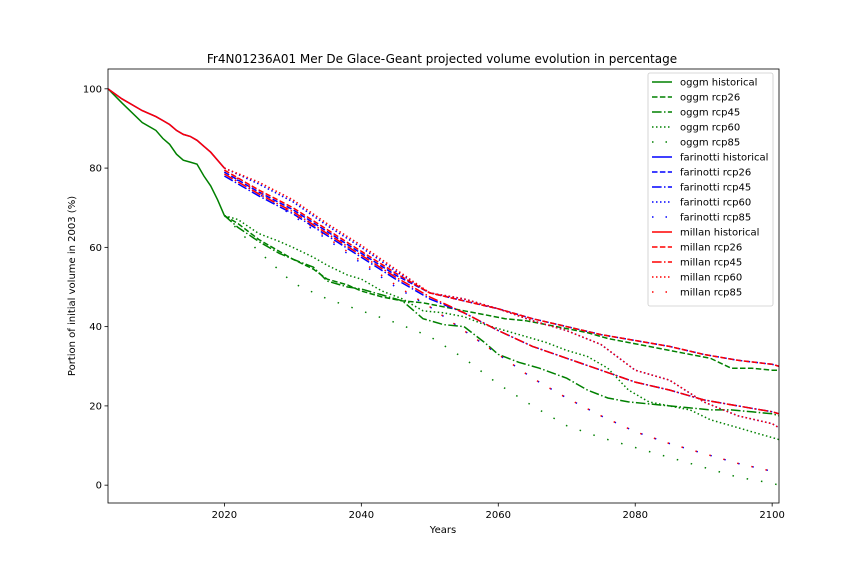 This screenshot has width=864, height=576. What do you see at coordinates (634, 515) in the screenshot?
I see `x-tick-label: 2080` at bounding box center [634, 515].